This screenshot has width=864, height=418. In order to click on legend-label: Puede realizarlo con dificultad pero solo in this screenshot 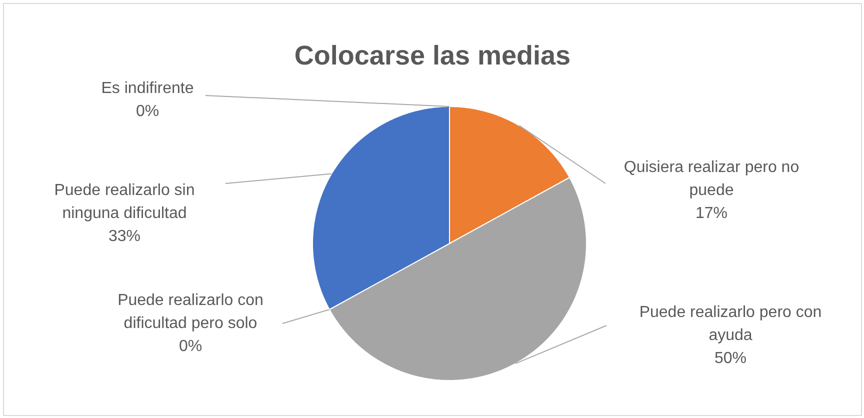, I will do `click(191, 312)`.